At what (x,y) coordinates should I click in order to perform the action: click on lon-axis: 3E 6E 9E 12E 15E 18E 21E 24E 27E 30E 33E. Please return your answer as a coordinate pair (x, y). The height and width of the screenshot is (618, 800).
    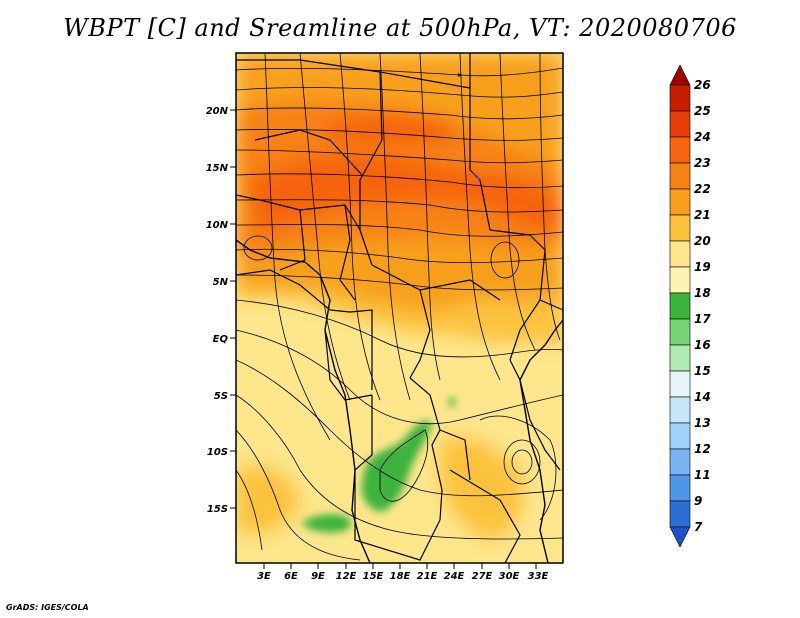
    Looking at the image, I should click on (403, 572).